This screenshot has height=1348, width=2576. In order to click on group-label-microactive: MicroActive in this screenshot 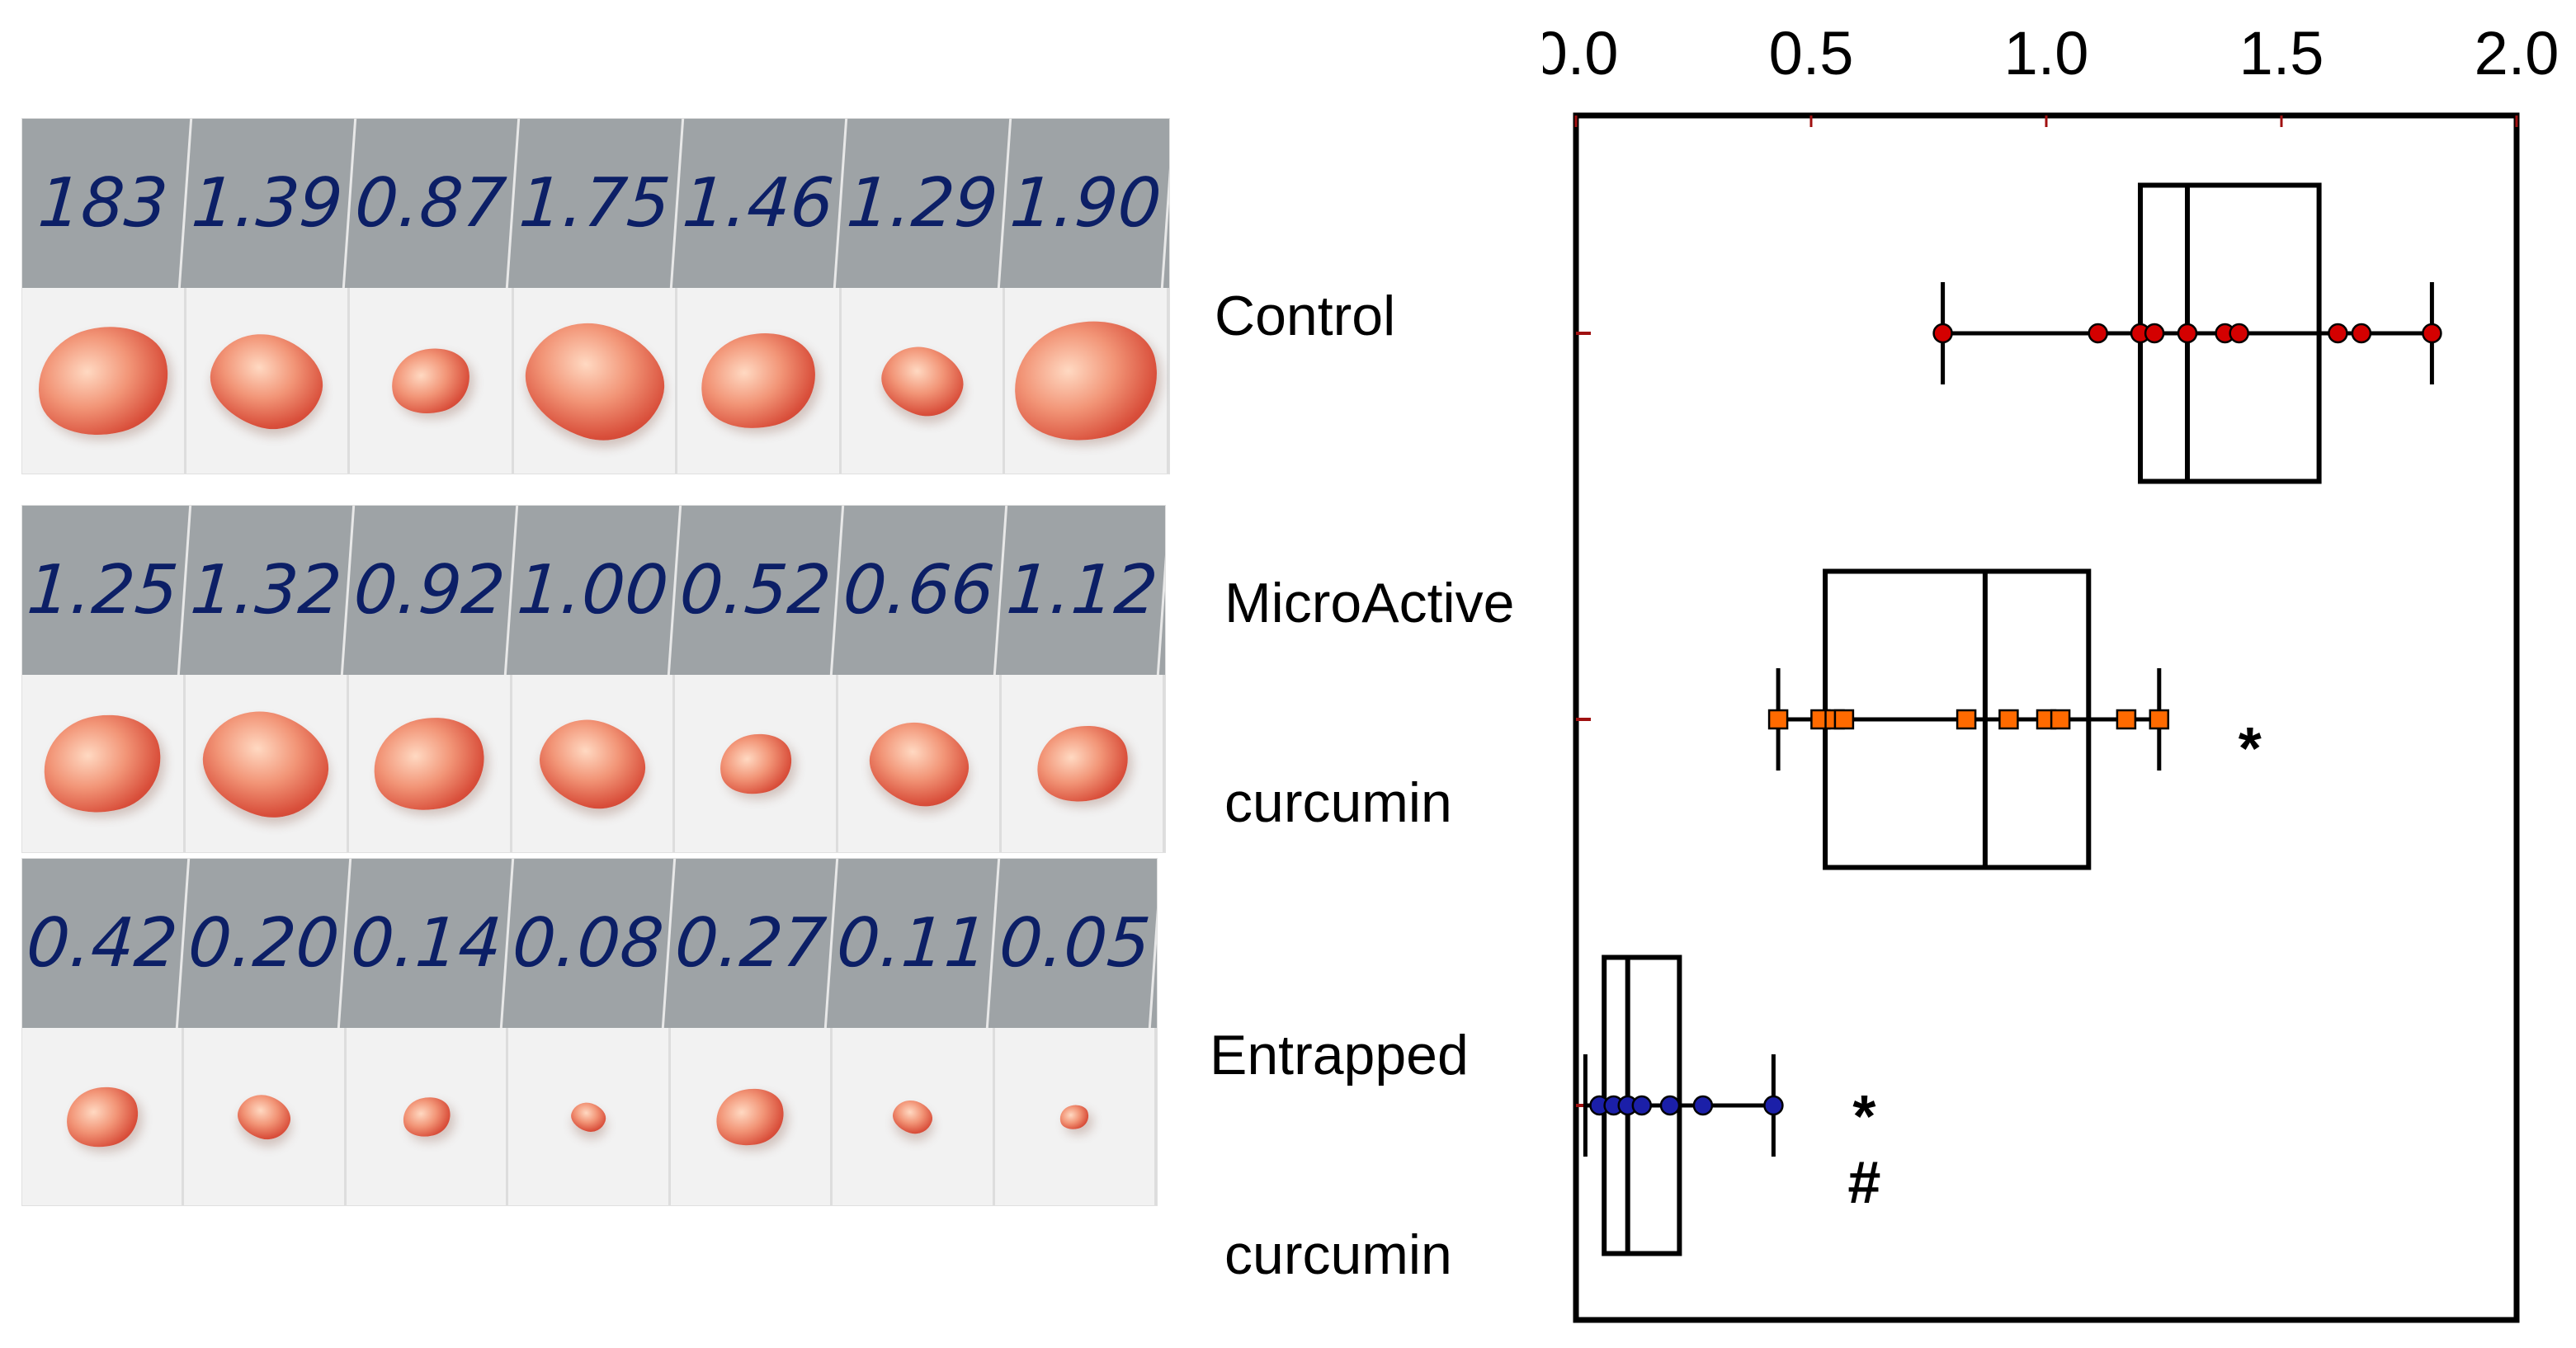, I will do `click(1369, 603)`.